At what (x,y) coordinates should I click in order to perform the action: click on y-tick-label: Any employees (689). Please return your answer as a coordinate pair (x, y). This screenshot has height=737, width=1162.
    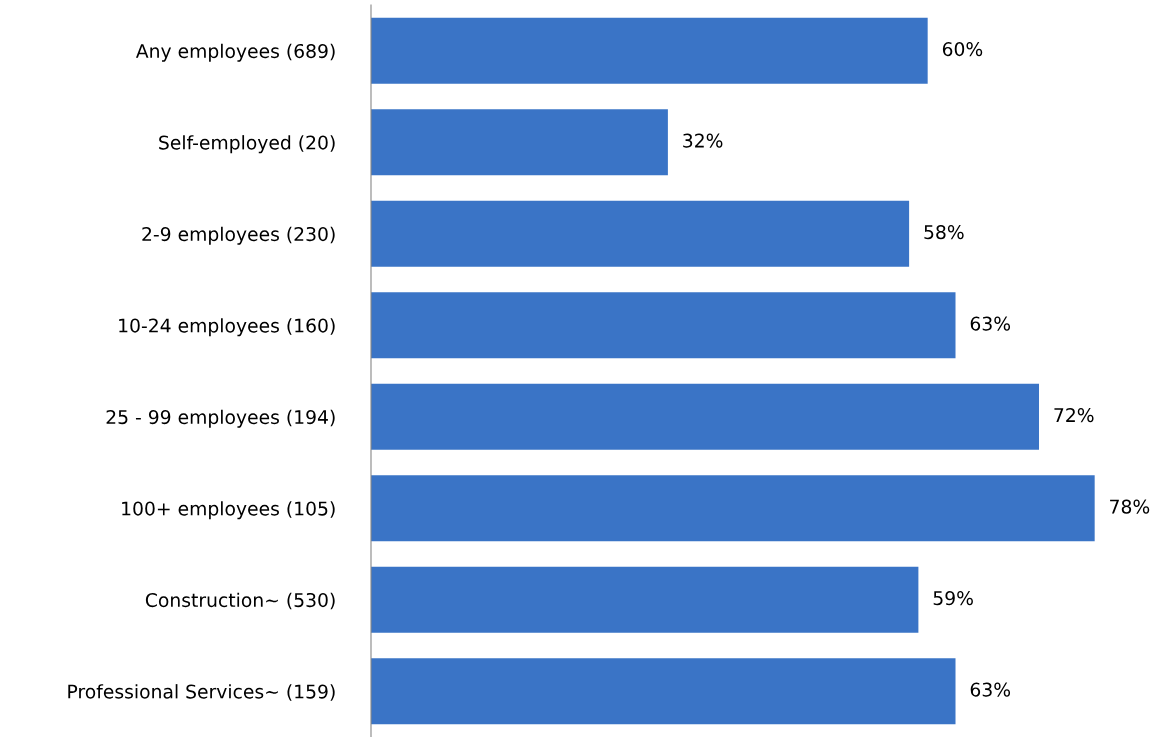
    Looking at the image, I should click on (235, 52).